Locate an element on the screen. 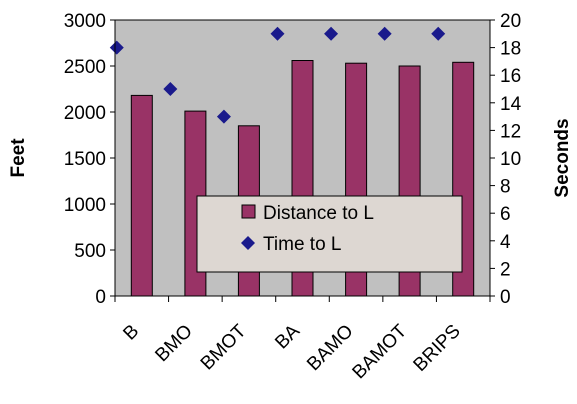 The width and height of the screenshot is (577, 404). y-axis-title: Feet is located at coordinates (18, 158).